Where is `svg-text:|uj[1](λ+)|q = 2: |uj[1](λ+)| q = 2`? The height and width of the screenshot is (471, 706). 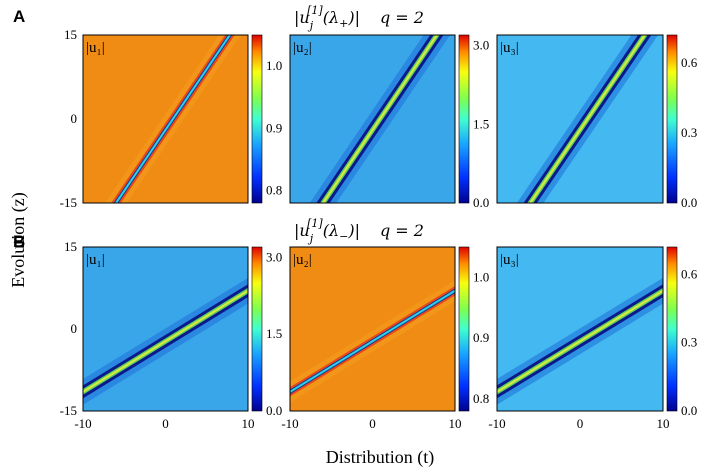 svg-text:|uj[1](λ+)|q = 2: |uj[1](λ+)| q = 2 is located at coordinates (359, 18).